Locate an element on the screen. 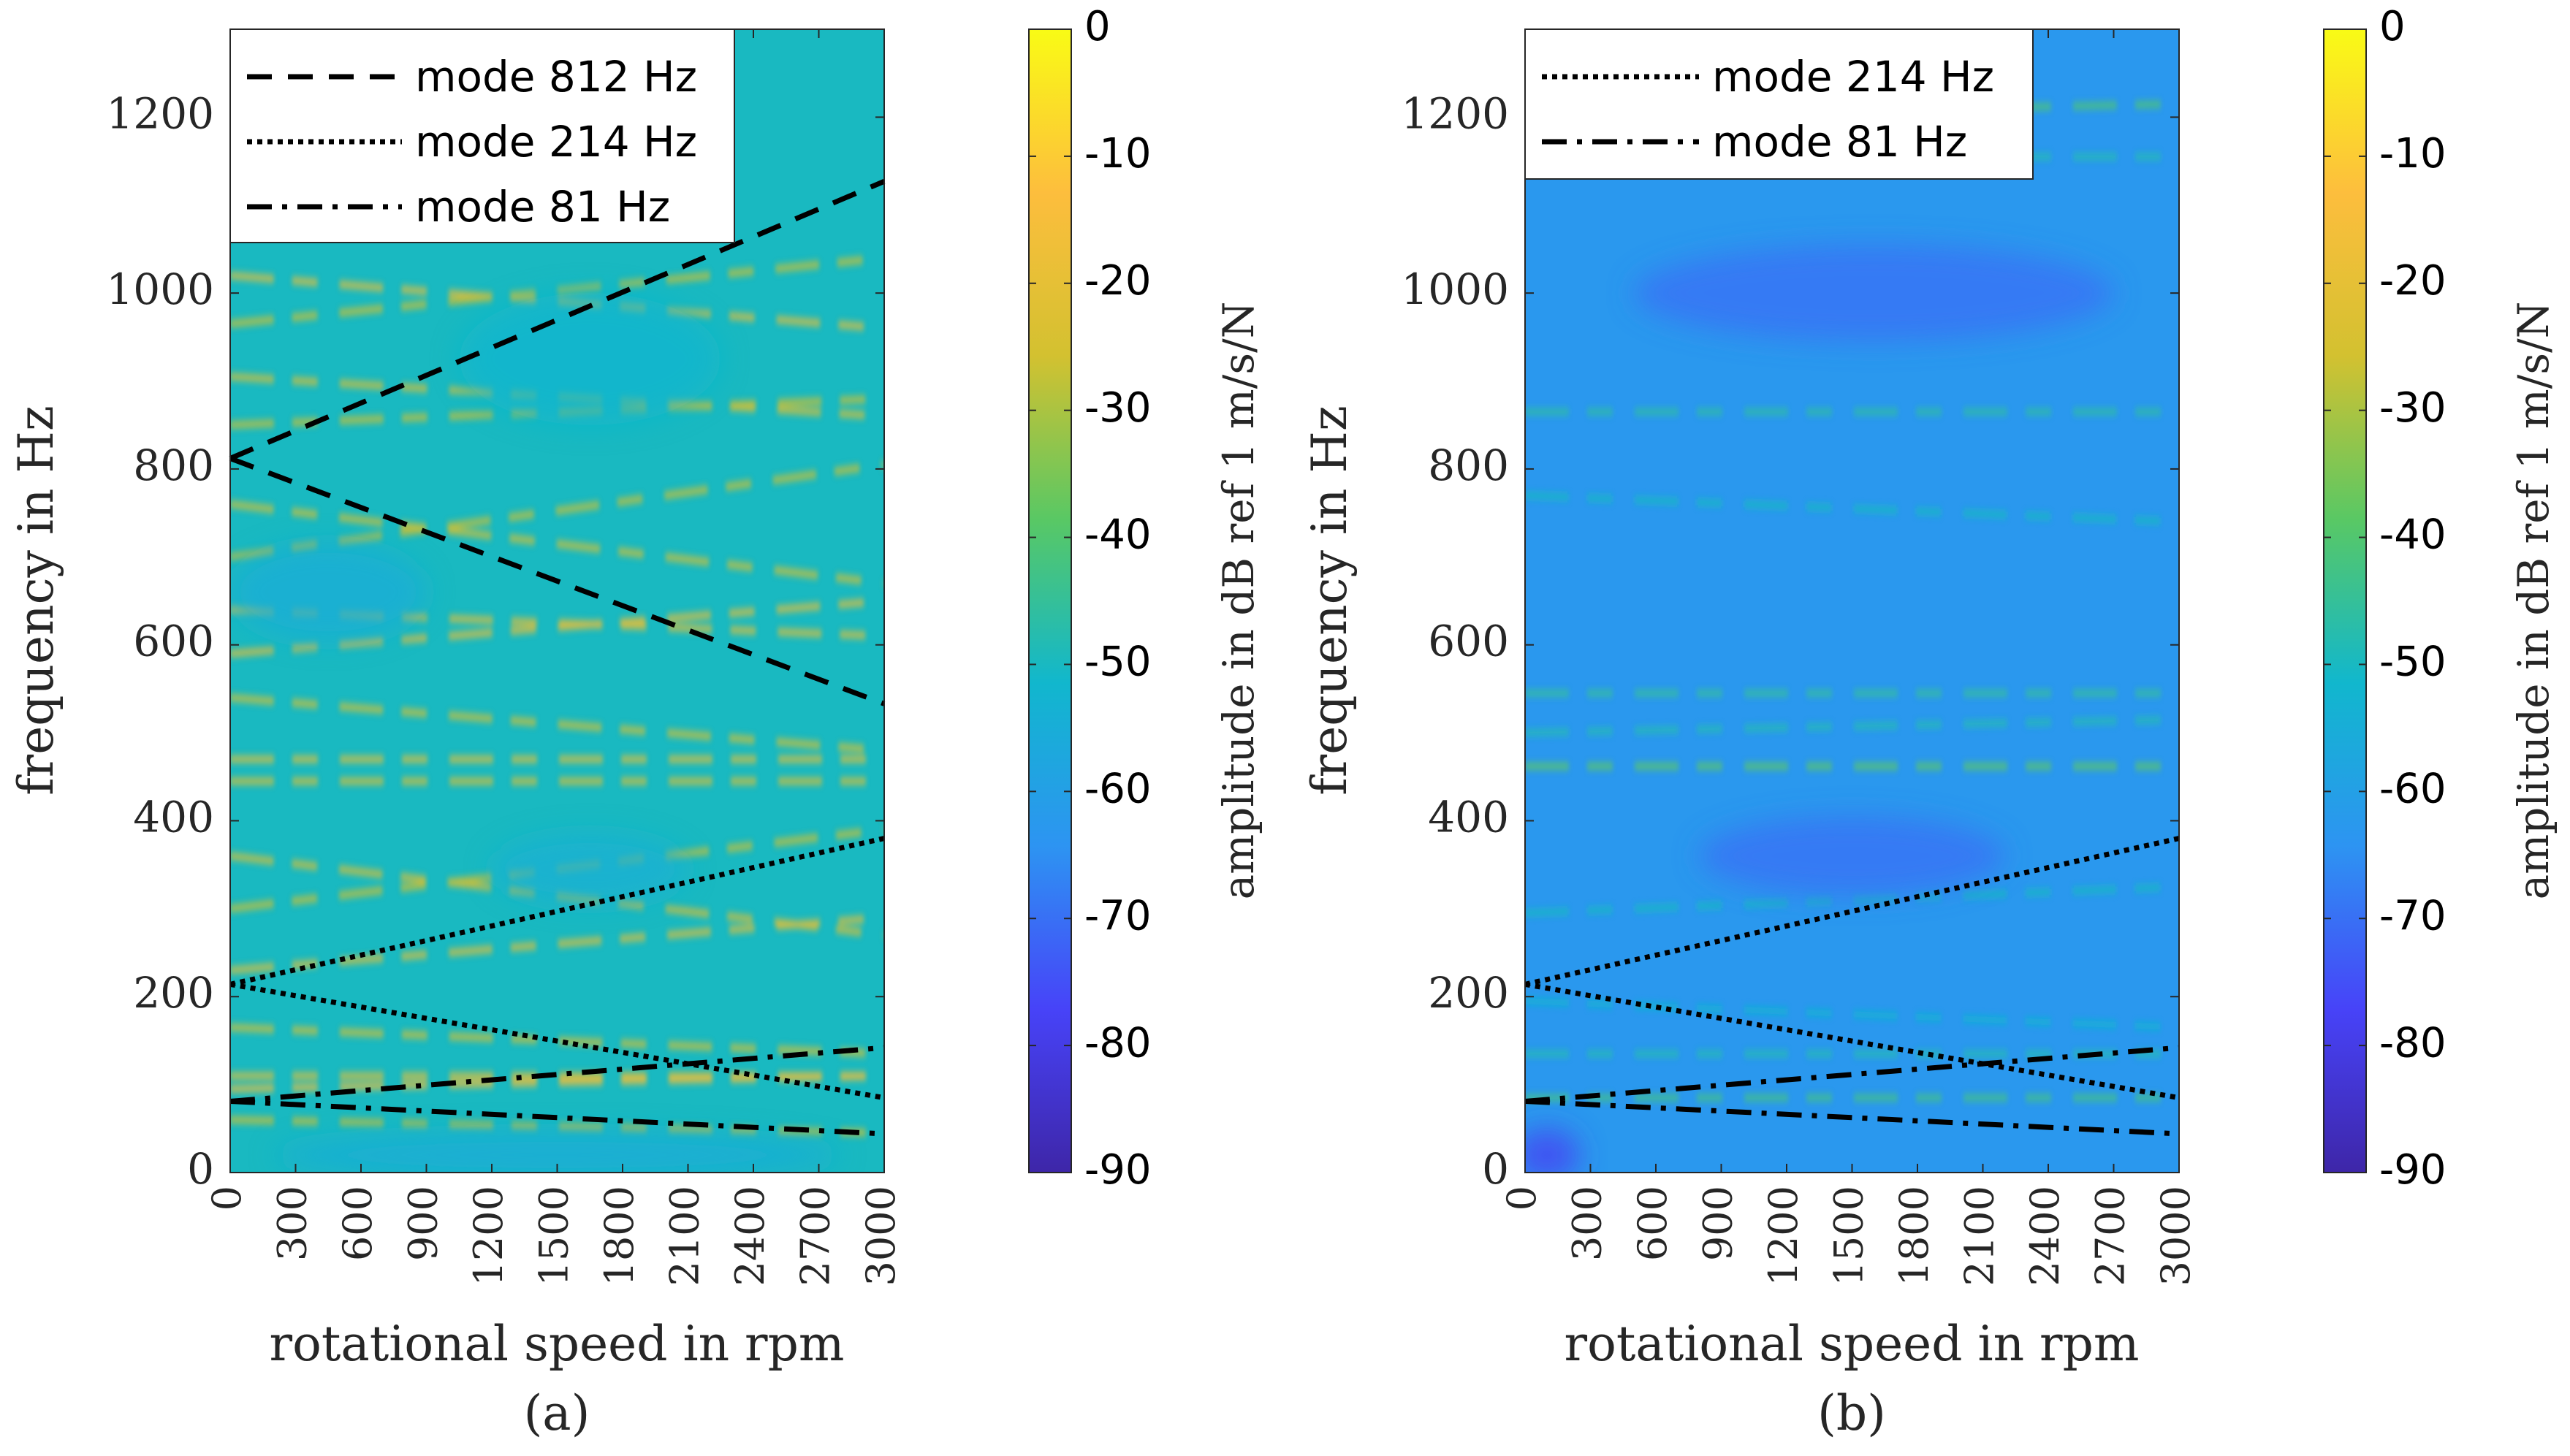 The image size is (2570, 1456). legend-a: mode 812 Hz mode 214 Hz mode 81 Hz is located at coordinates (482, 135).